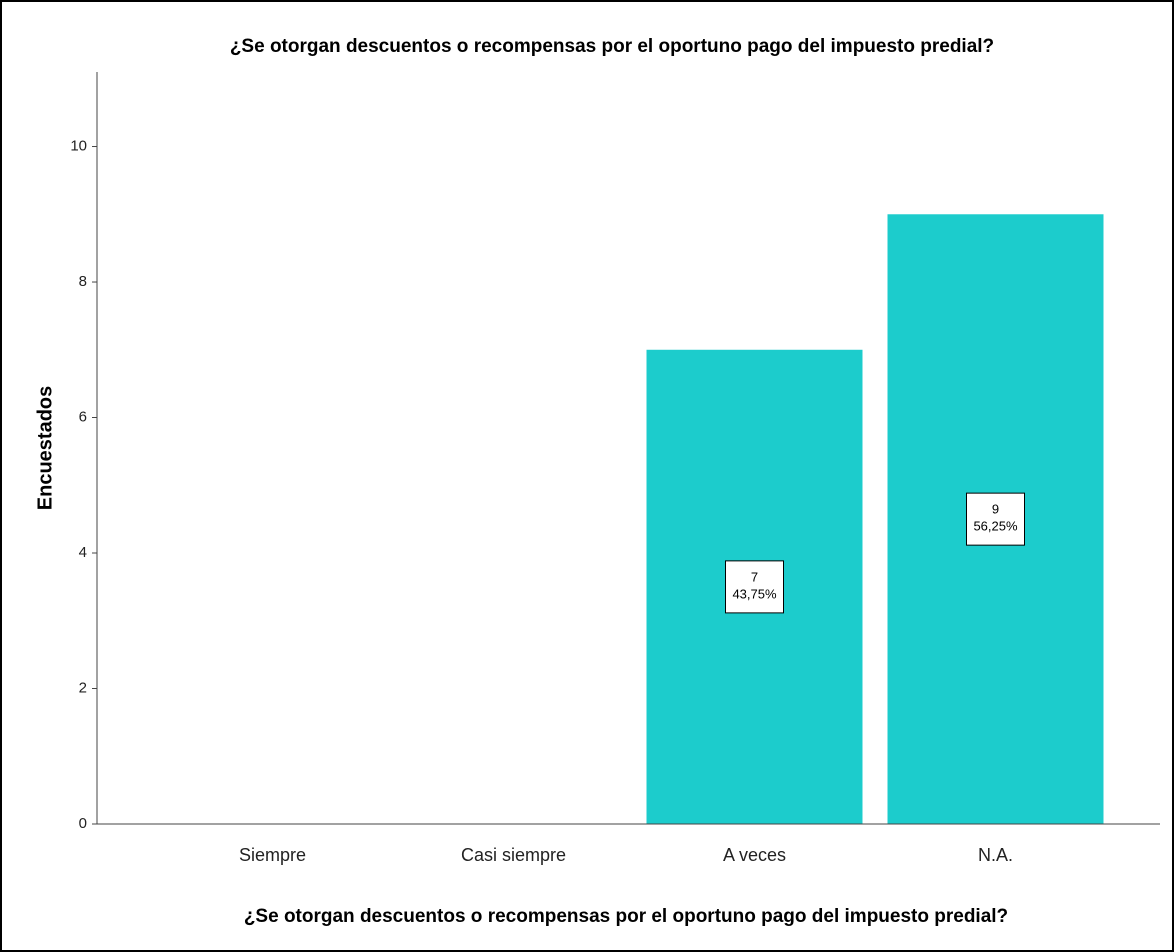 The height and width of the screenshot is (952, 1174). I want to click on y-tick-label: 10, so click(78, 145).